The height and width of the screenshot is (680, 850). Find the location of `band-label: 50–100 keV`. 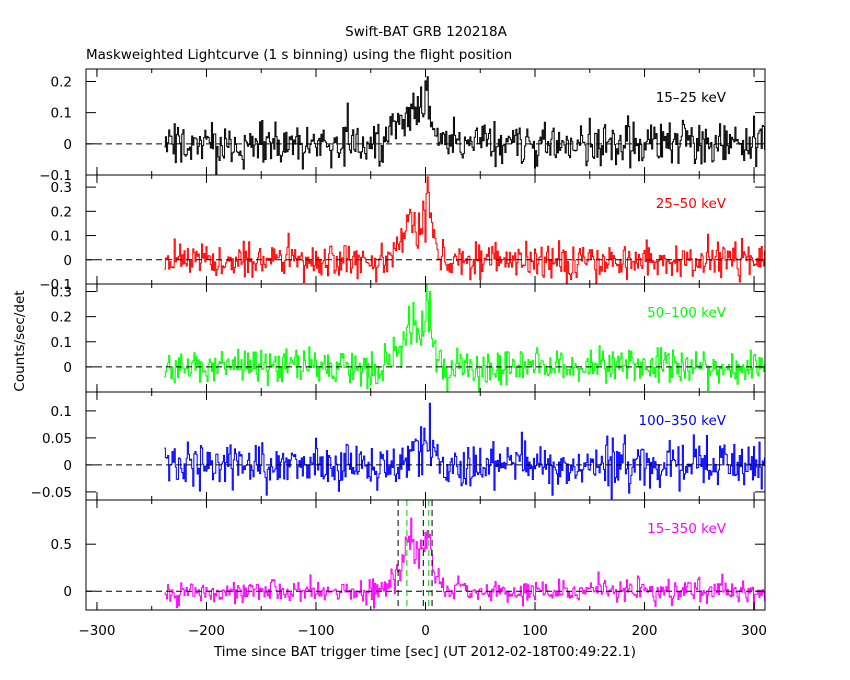

band-label: 50–100 keV is located at coordinates (687, 313).